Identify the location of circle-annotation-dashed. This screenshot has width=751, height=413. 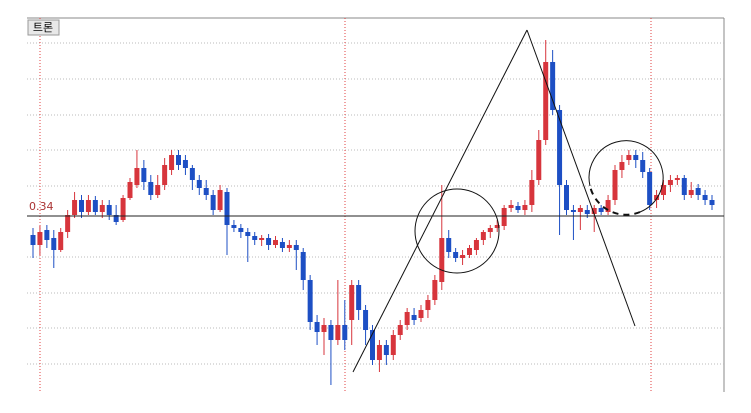
(615, 200).